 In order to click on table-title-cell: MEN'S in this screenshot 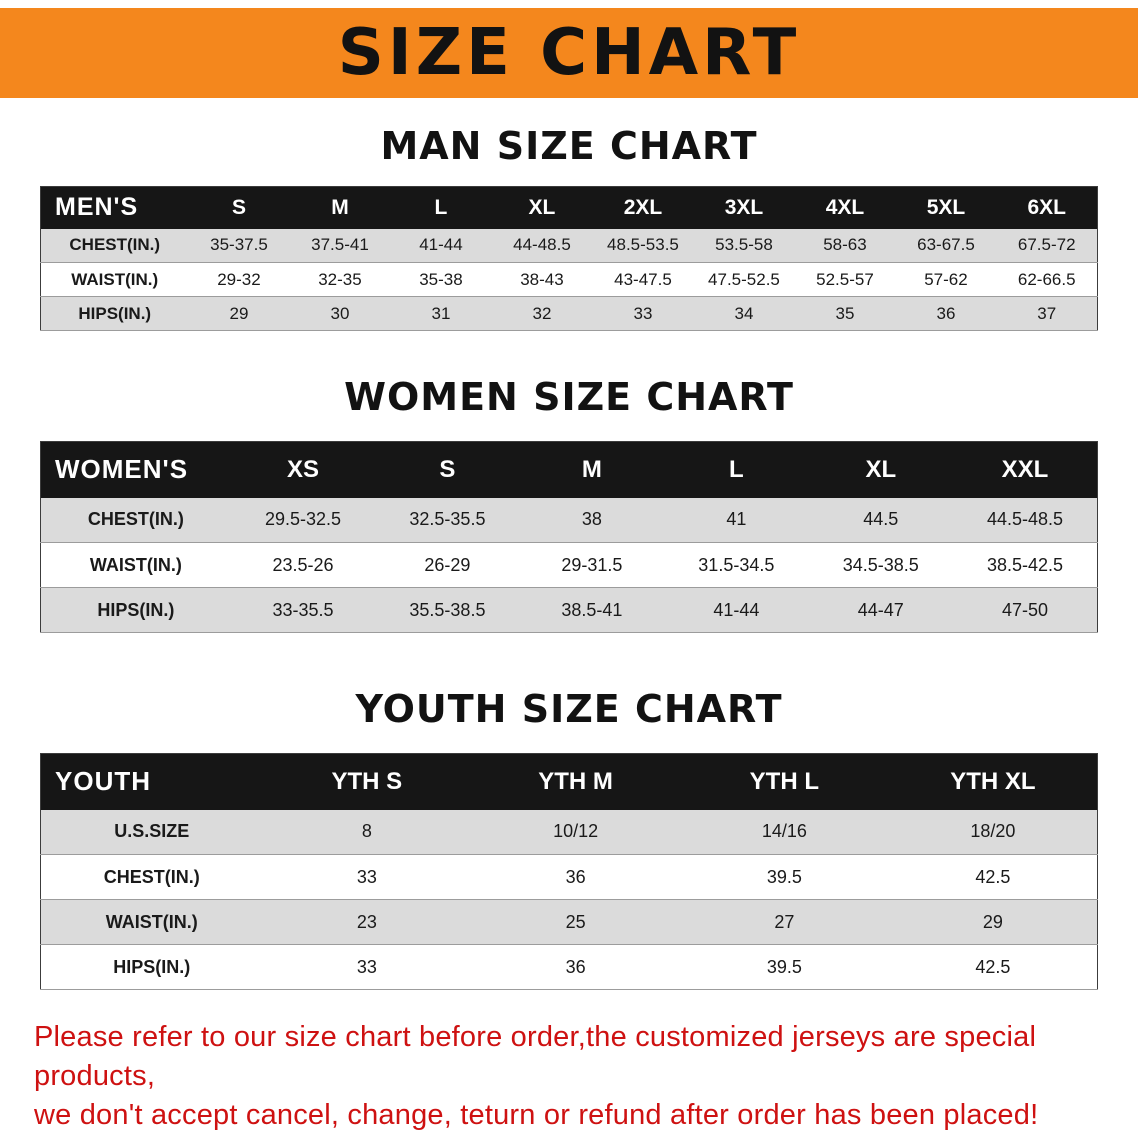, I will do `click(114, 207)`.